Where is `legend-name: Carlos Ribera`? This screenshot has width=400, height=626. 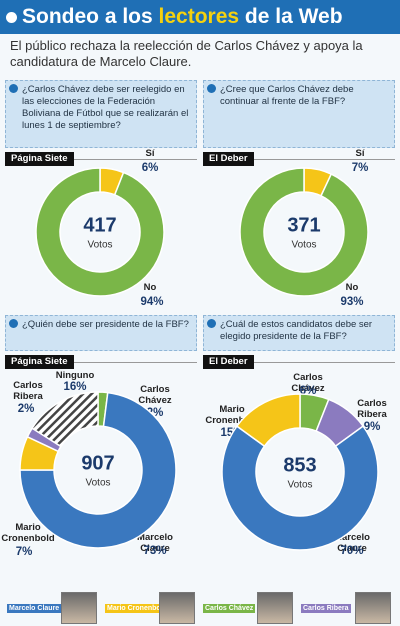
legend-name: Carlos Ribera is located at coordinates (326, 608).